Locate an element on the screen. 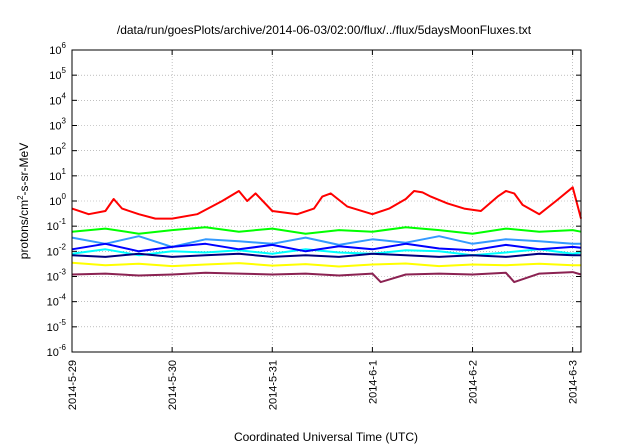 The image size is (640, 448). y-tick-label: 10⁵ is located at coordinates (57, 74).